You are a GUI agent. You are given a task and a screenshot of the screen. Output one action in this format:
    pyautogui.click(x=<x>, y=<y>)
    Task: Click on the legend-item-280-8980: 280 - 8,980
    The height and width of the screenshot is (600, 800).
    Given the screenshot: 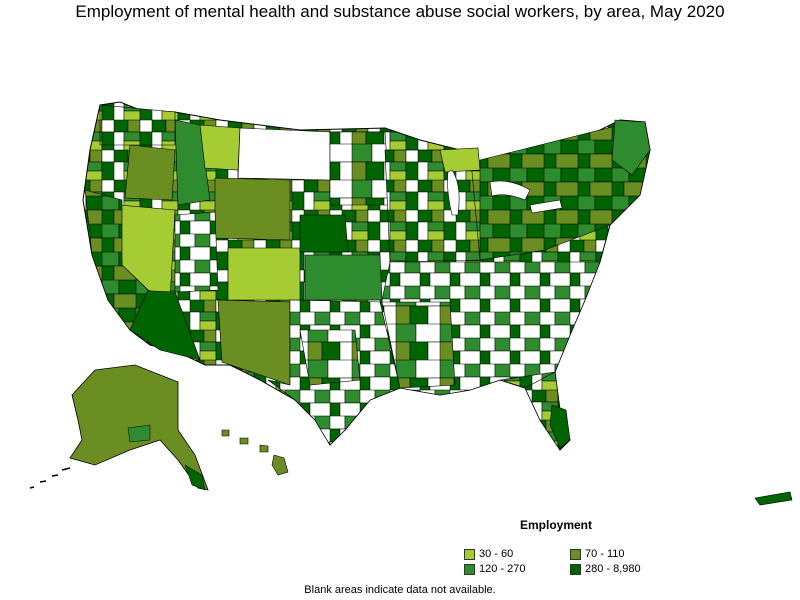 What is the action you would take?
    pyautogui.click(x=605, y=569)
    